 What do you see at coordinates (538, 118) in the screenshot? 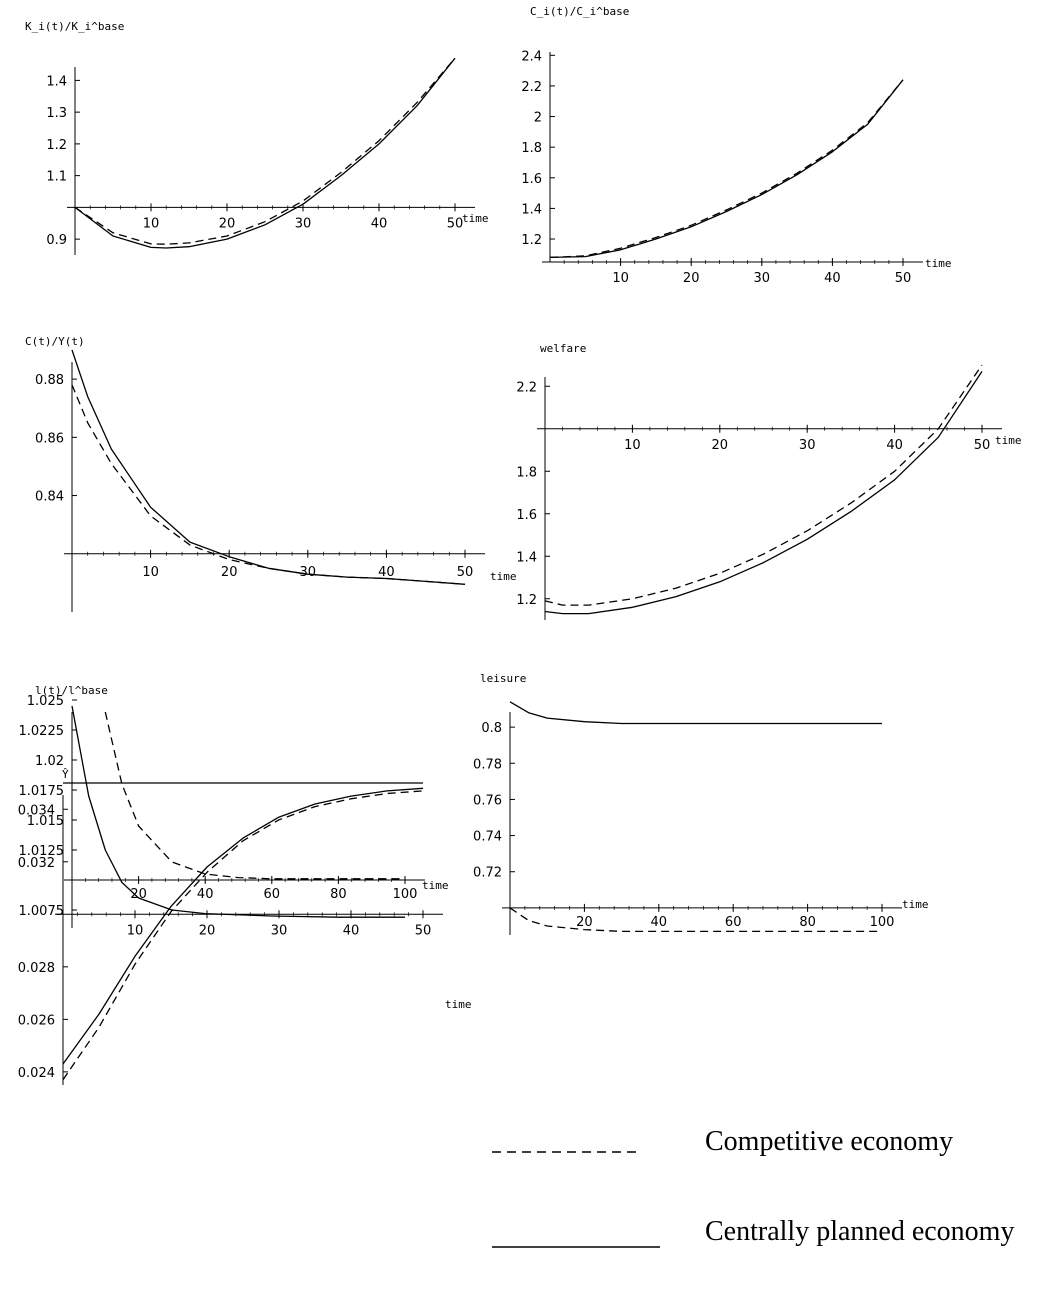
I see `y-tick-label: 2` at bounding box center [538, 118].